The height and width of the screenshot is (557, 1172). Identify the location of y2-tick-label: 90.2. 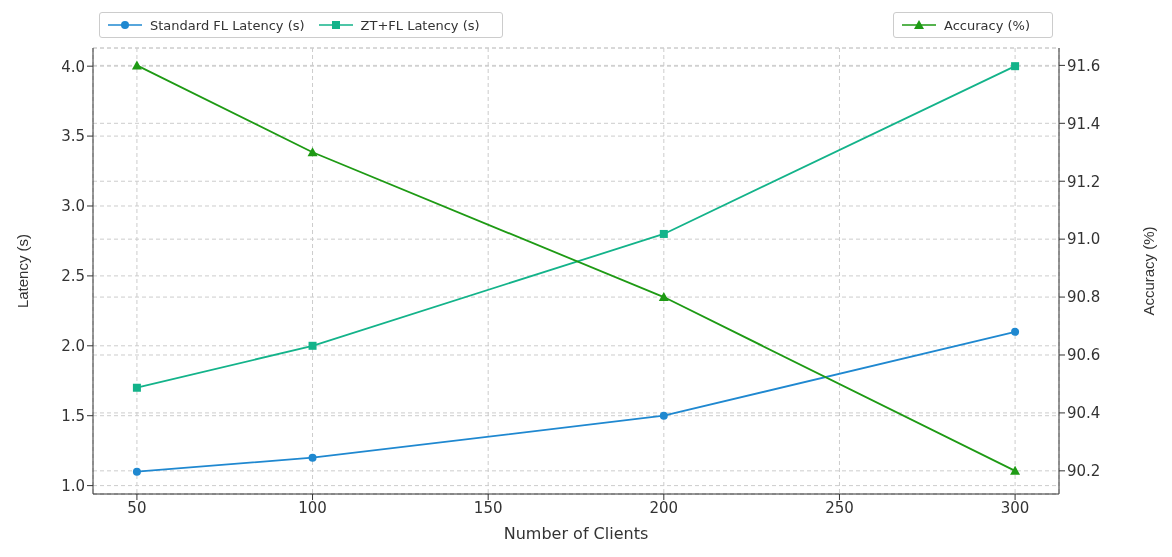
(1084, 471).